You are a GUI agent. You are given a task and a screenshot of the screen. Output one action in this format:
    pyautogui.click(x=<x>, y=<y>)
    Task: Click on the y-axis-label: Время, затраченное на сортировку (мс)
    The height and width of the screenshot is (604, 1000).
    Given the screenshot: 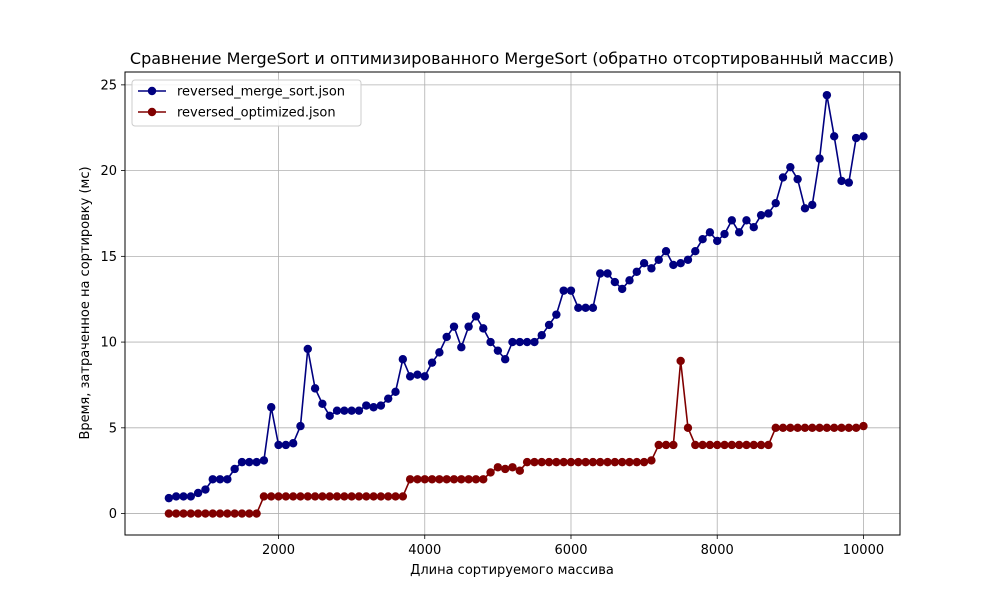 What is the action you would take?
    pyautogui.click(x=85, y=302)
    